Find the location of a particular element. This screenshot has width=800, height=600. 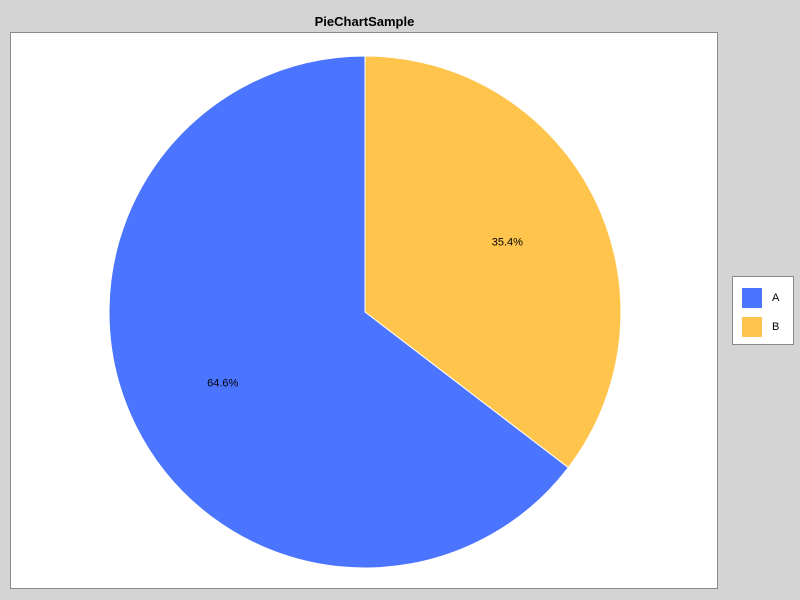

legend: A B is located at coordinates (763, 310).